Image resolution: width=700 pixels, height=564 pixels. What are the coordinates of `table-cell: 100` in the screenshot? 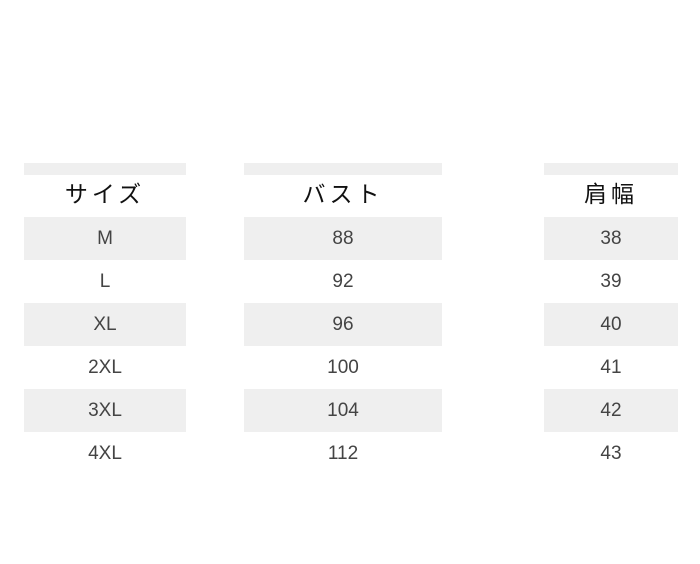 It's located at (343, 367).